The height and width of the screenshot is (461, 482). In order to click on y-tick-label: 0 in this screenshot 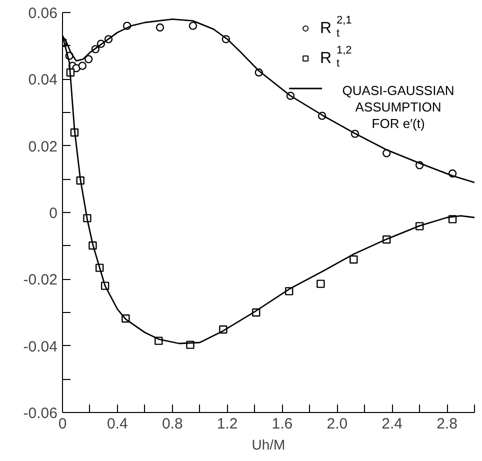, I will do `click(53, 213)`.